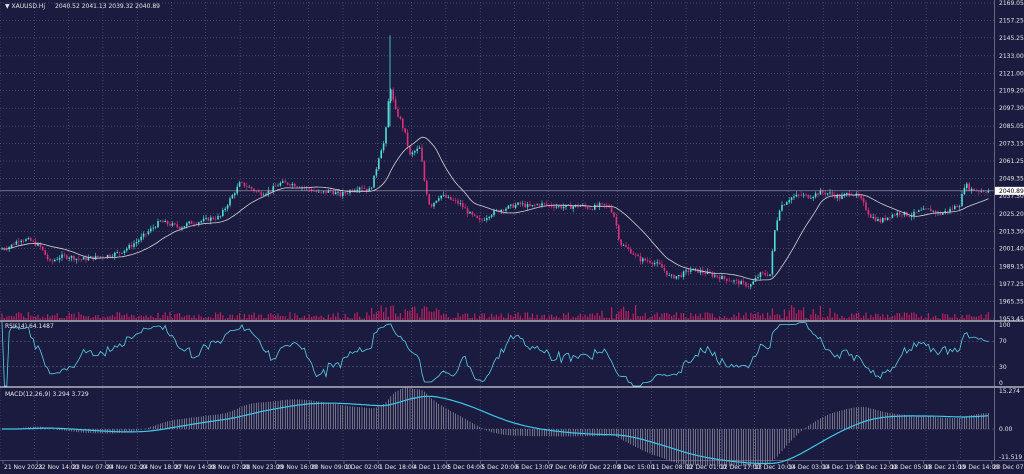  I want to click on time-tick-label: 22 Nov 14:00, so click(58, 467).